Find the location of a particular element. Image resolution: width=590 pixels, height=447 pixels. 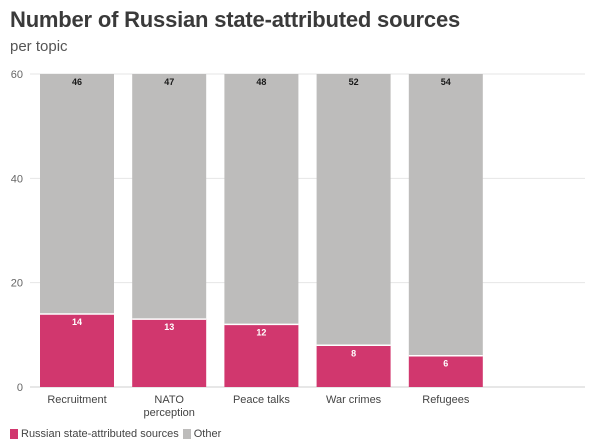

x-tick-label: Recruitment is located at coordinates (76, 400).